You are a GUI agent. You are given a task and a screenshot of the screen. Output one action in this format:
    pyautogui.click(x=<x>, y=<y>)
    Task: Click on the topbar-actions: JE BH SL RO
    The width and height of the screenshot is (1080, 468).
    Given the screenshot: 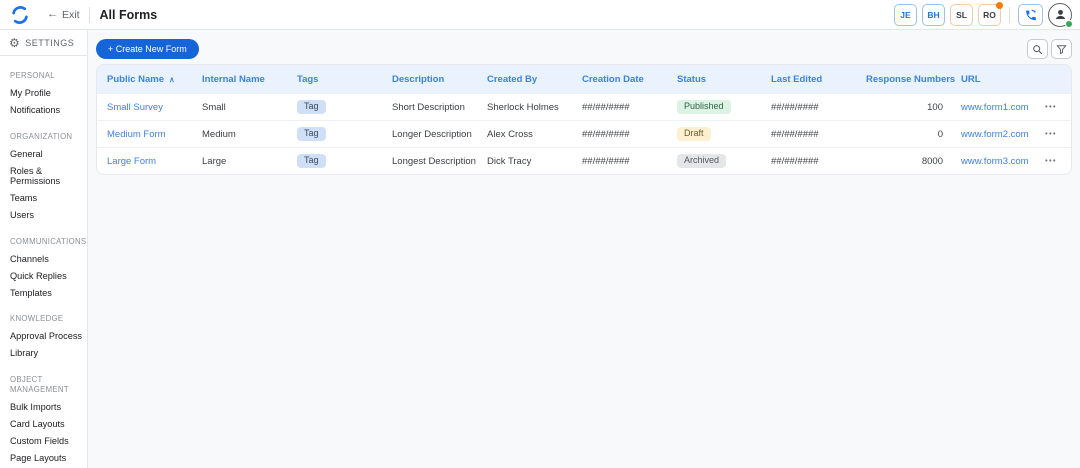 What is the action you would take?
    pyautogui.click(x=987, y=14)
    